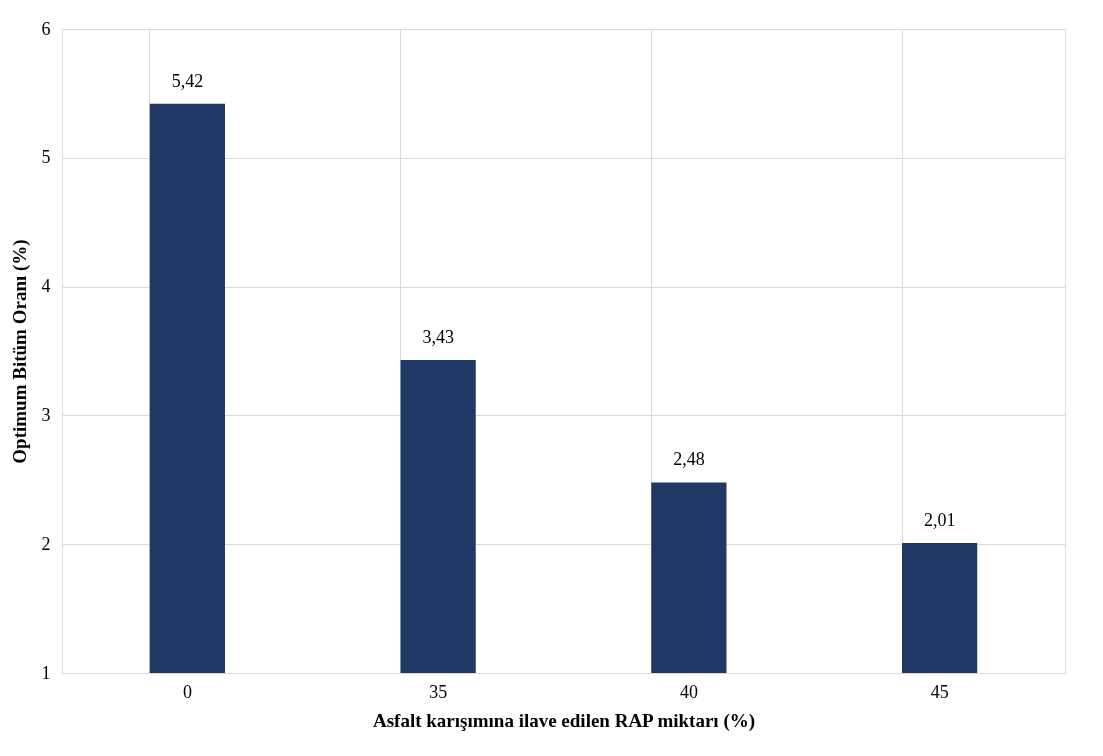 Image resolution: width=1103 pixels, height=756 pixels. What do you see at coordinates (689, 459) in the screenshot?
I see `data-label: 2,48` at bounding box center [689, 459].